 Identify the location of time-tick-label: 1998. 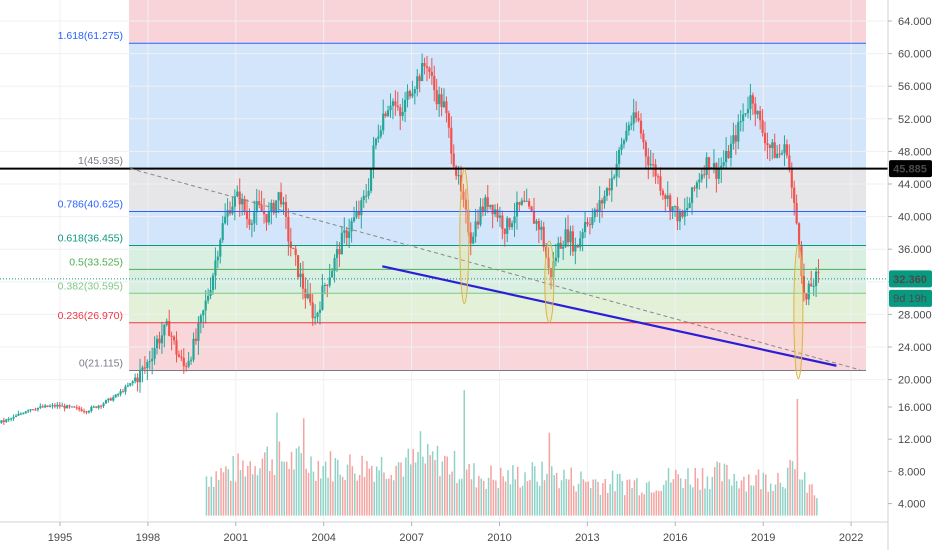
(148, 538).